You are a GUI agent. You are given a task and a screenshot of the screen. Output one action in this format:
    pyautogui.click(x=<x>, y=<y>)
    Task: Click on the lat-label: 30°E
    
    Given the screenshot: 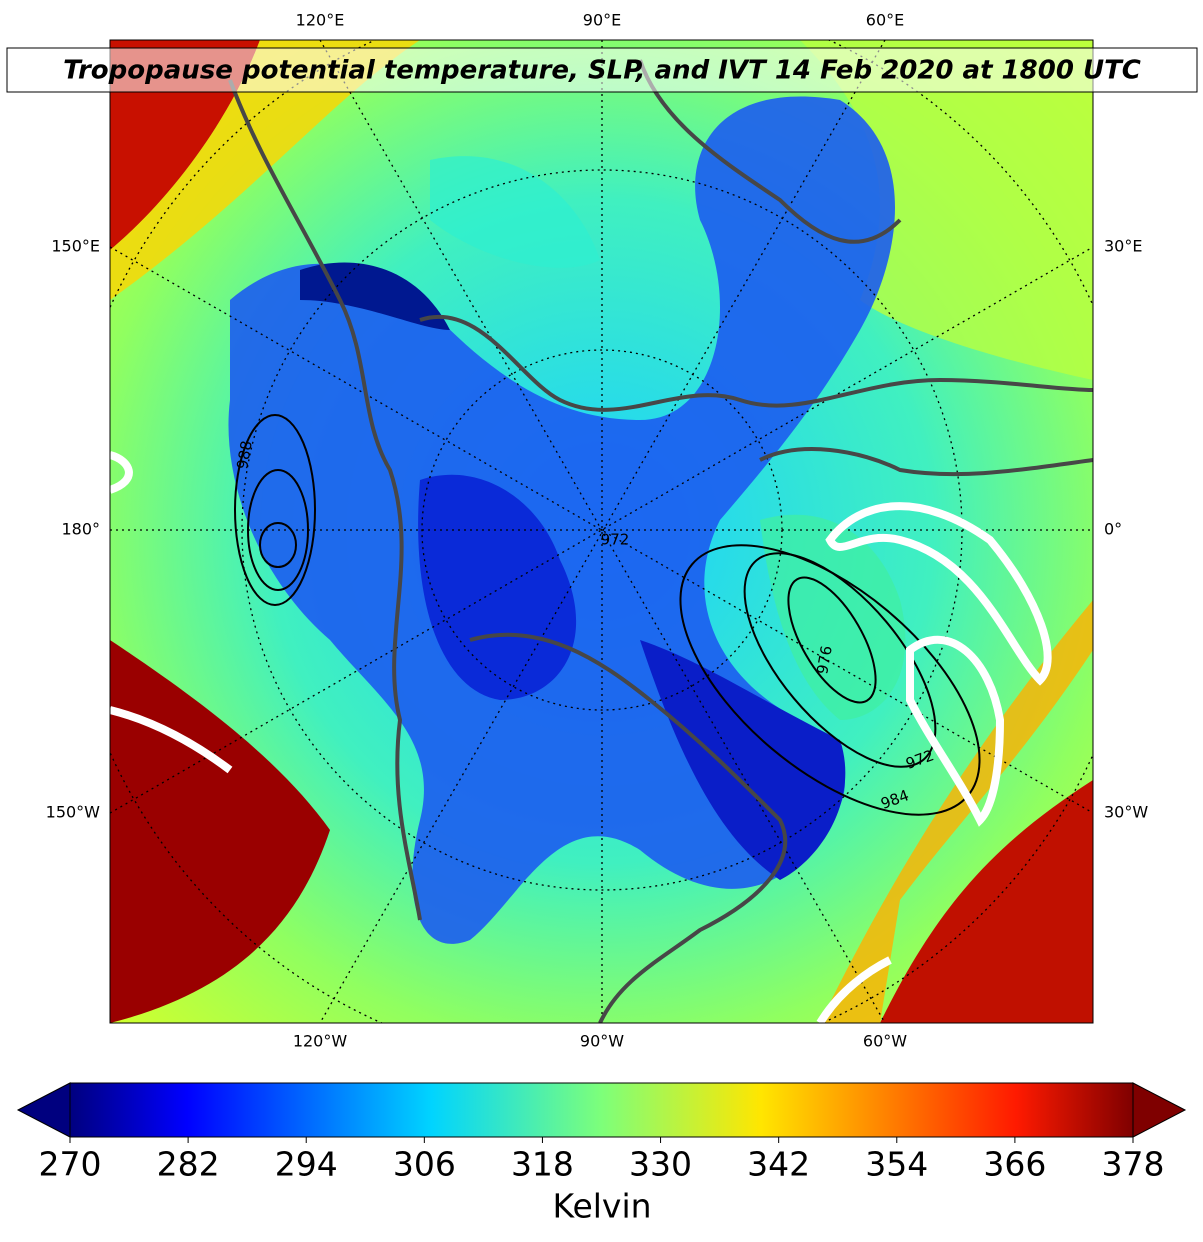 What is the action you would take?
    pyautogui.click(x=1123, y=246)
    